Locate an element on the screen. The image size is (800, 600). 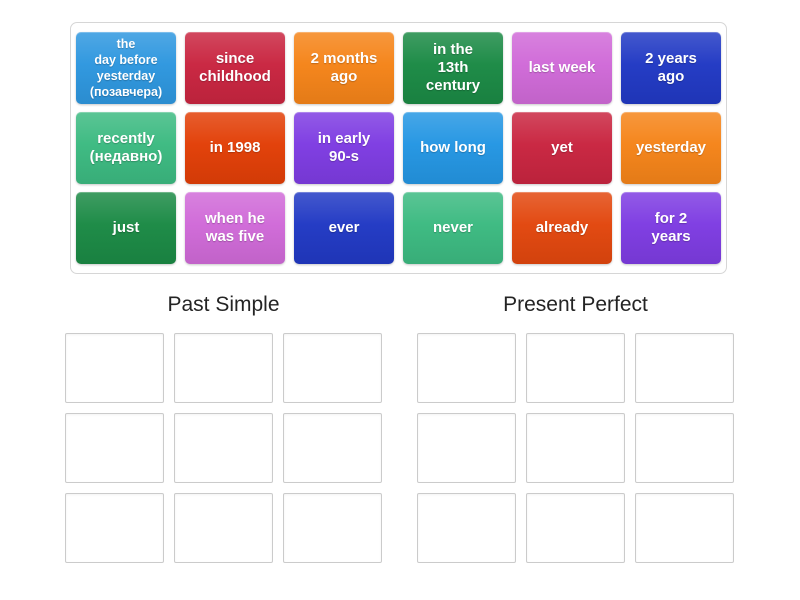
tile-in-the-13th-century: in the 13th century is located at coordinates (453, 68).